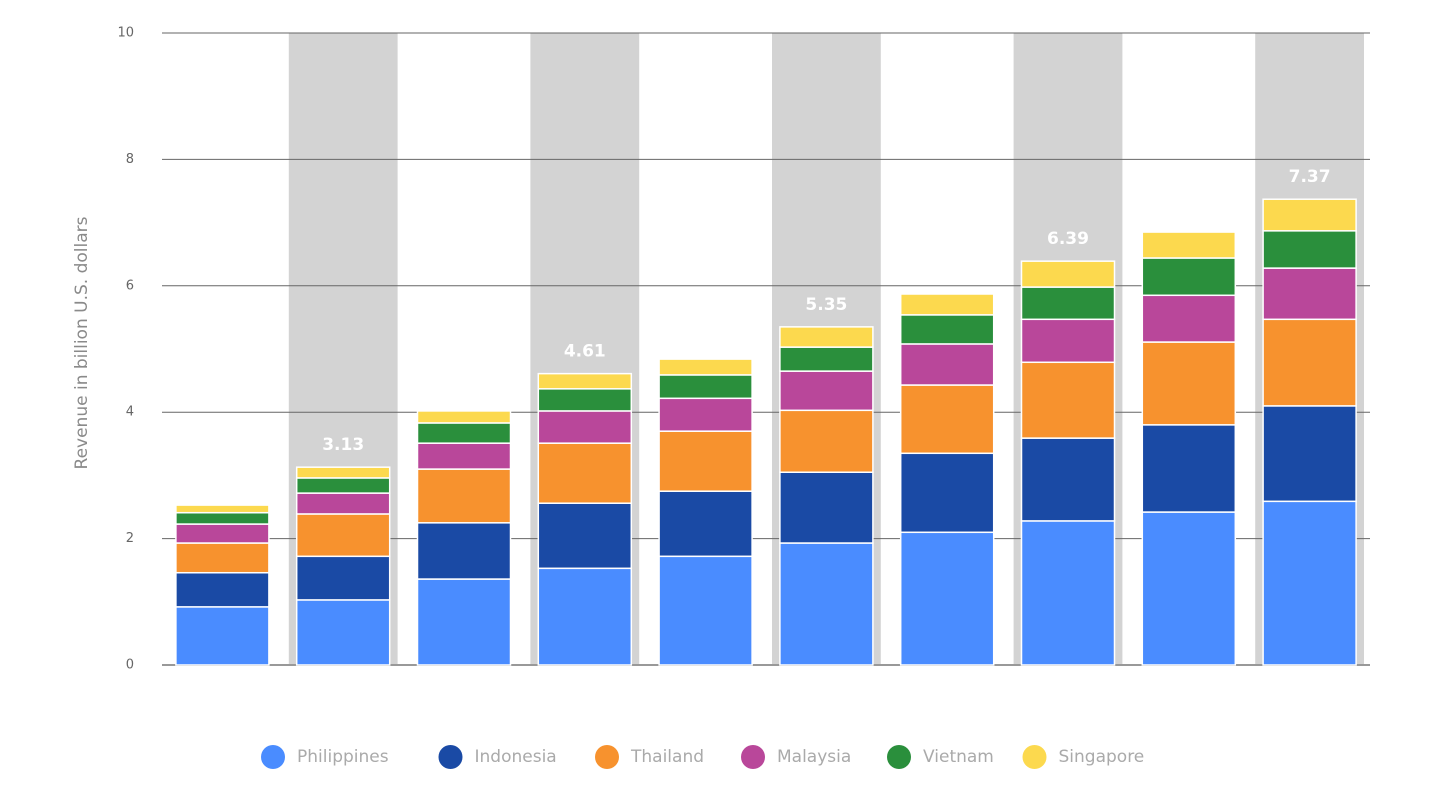 Image resolution: width=1440 pixels, height=810 pixels. Describe the element at coordinates (130, 159) in the screenshot. I see `y-tick-label: 8` at that location.